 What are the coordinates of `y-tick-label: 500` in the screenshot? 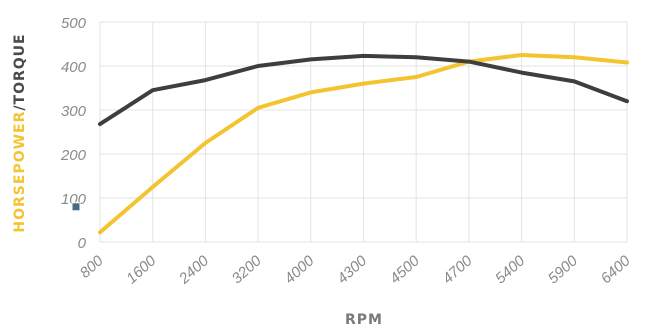 It's located at (74, 23).